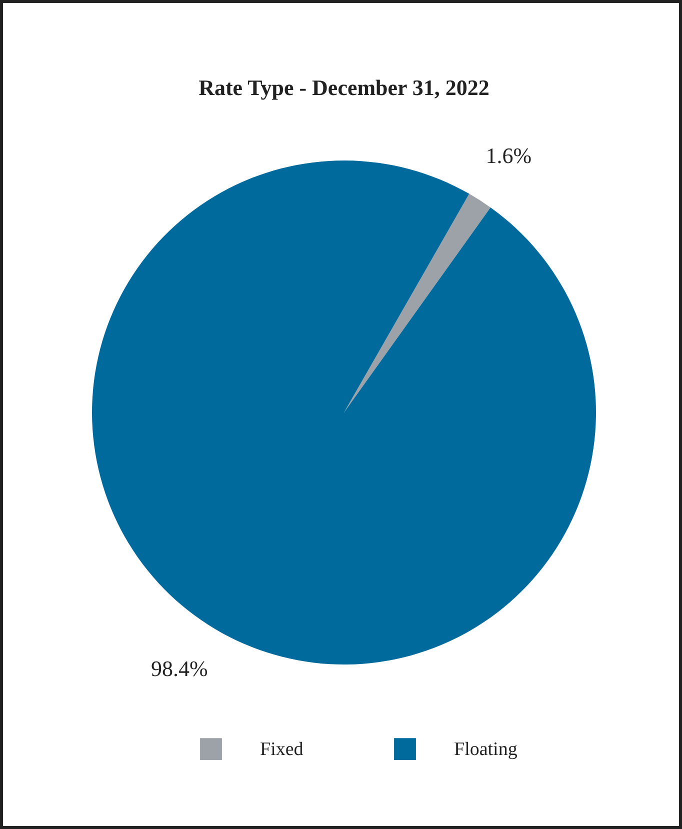 The height and width of the screenshot is (829, 682). What do you see at coordinates (486, 749) in the screenshot?
I see `legend-label: Floating` at bounding box center [486, 749].